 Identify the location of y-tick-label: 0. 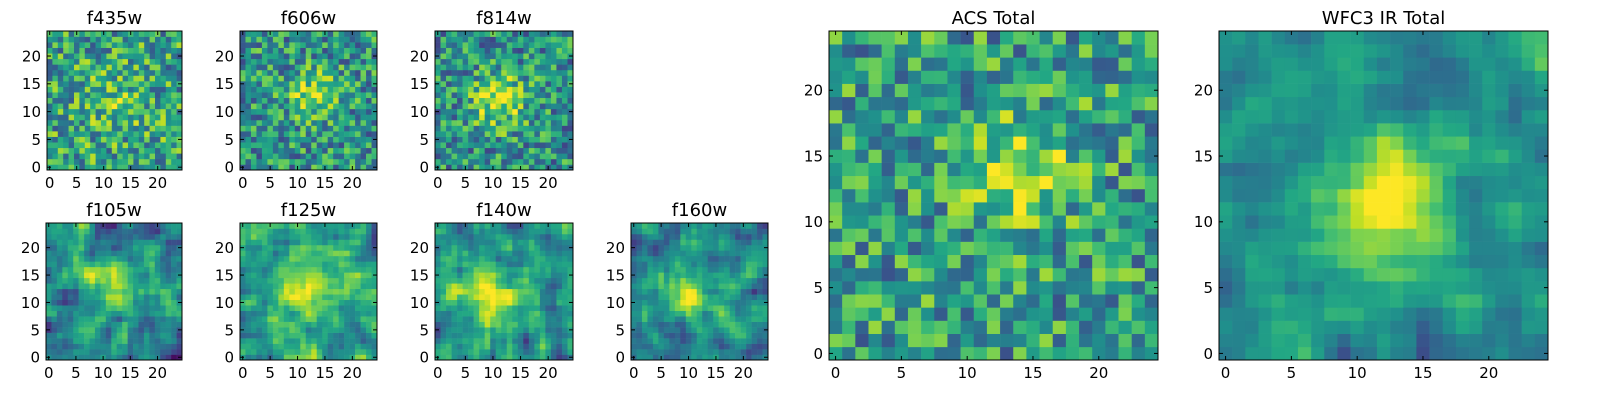
(424, 168).